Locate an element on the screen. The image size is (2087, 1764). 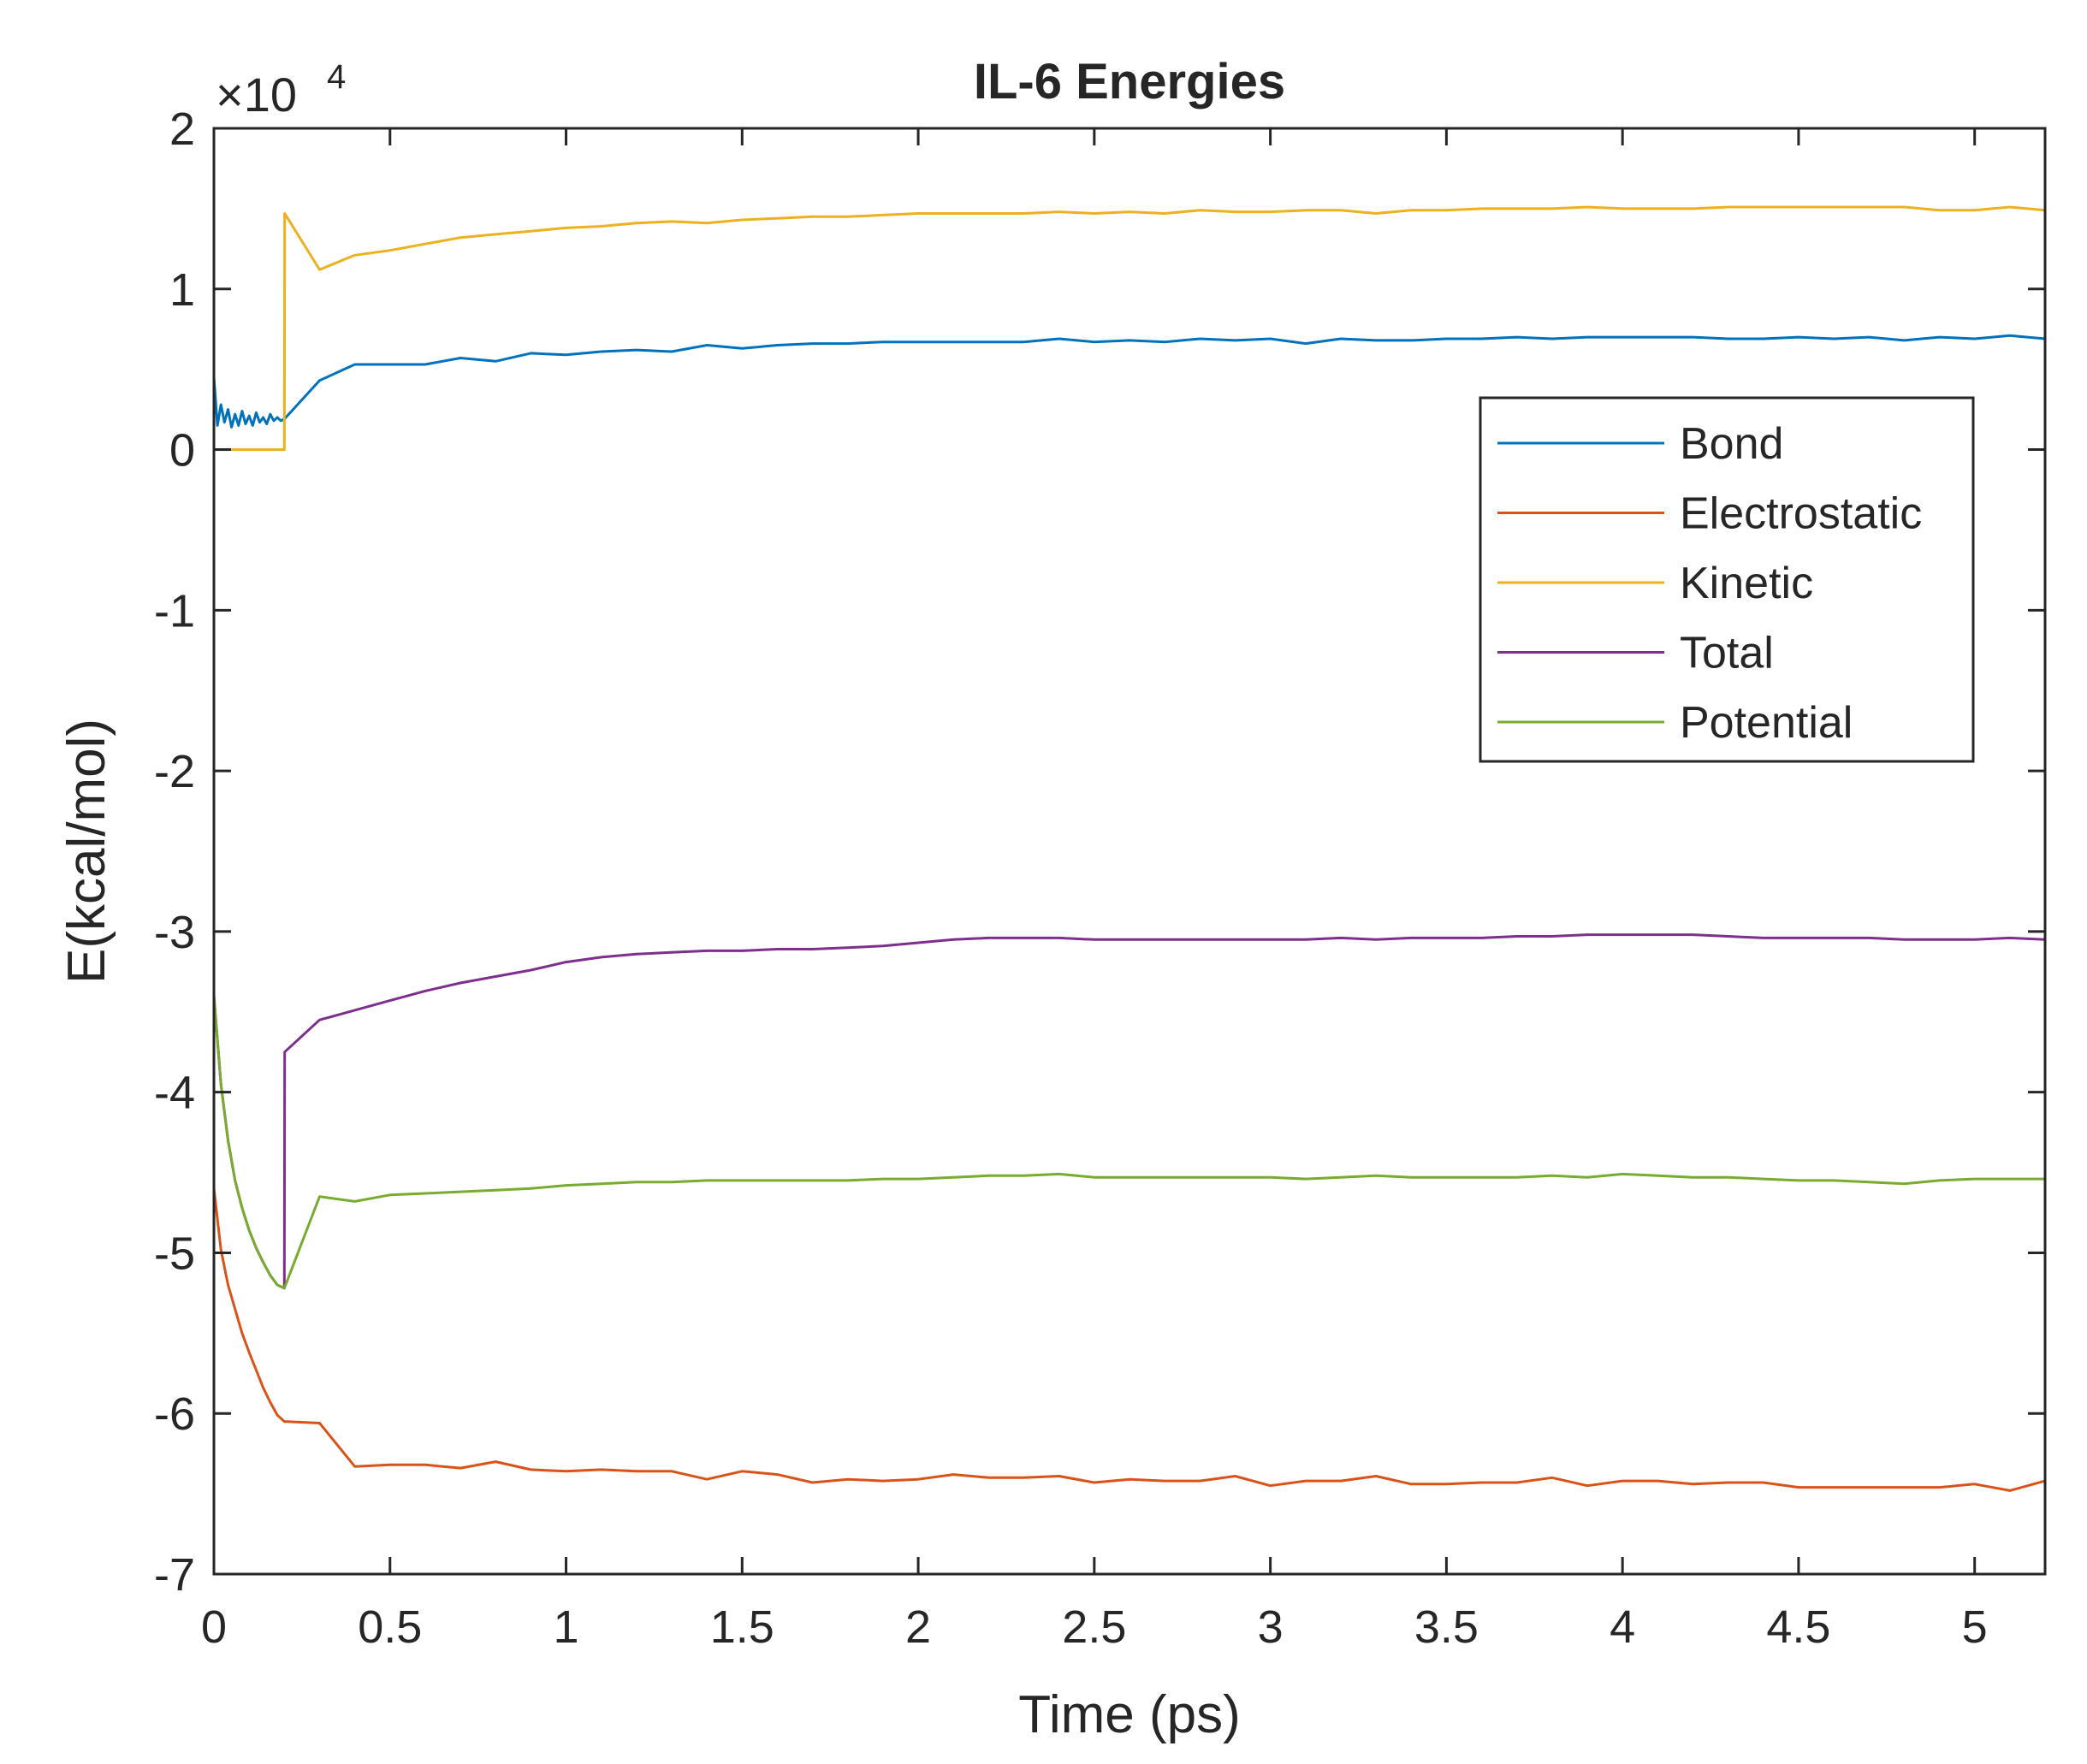
x-tick-label: 2.5 is located at coordinates (1094, 1627).